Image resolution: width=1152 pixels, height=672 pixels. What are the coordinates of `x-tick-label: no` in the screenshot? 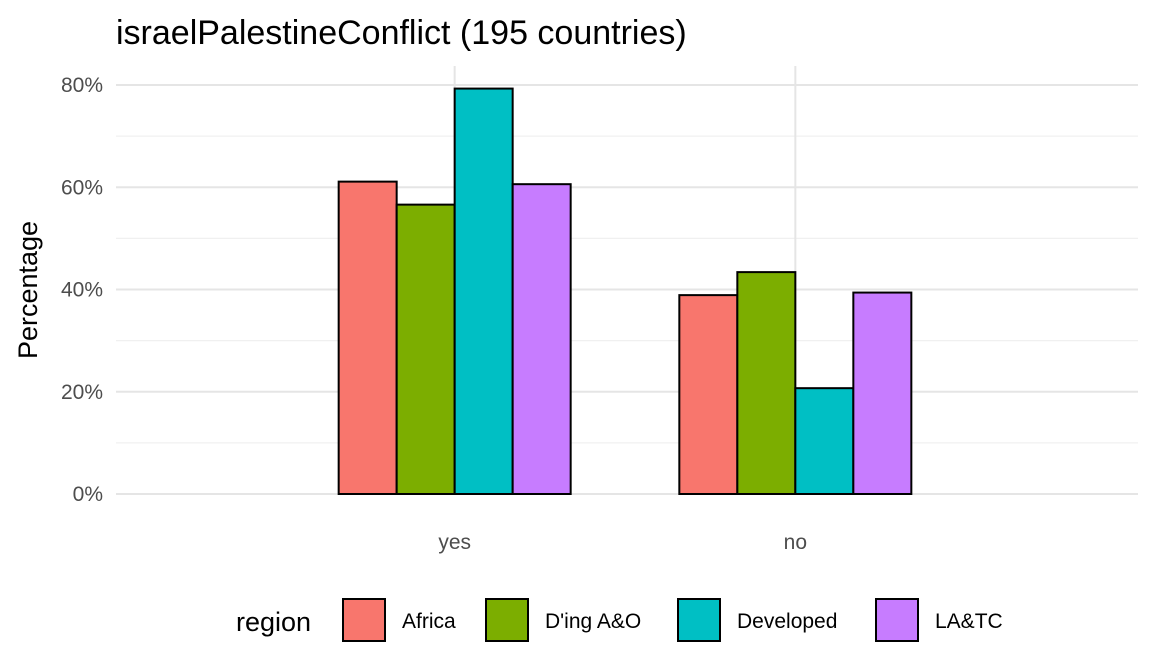 It's located at (795, 542).